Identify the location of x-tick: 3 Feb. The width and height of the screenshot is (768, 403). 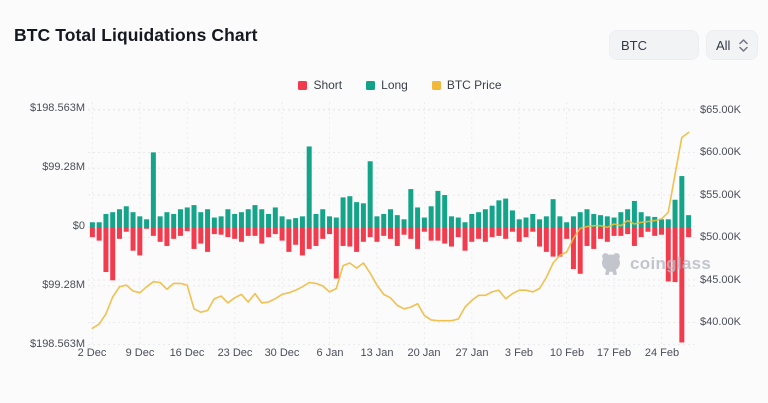
(519, 353).